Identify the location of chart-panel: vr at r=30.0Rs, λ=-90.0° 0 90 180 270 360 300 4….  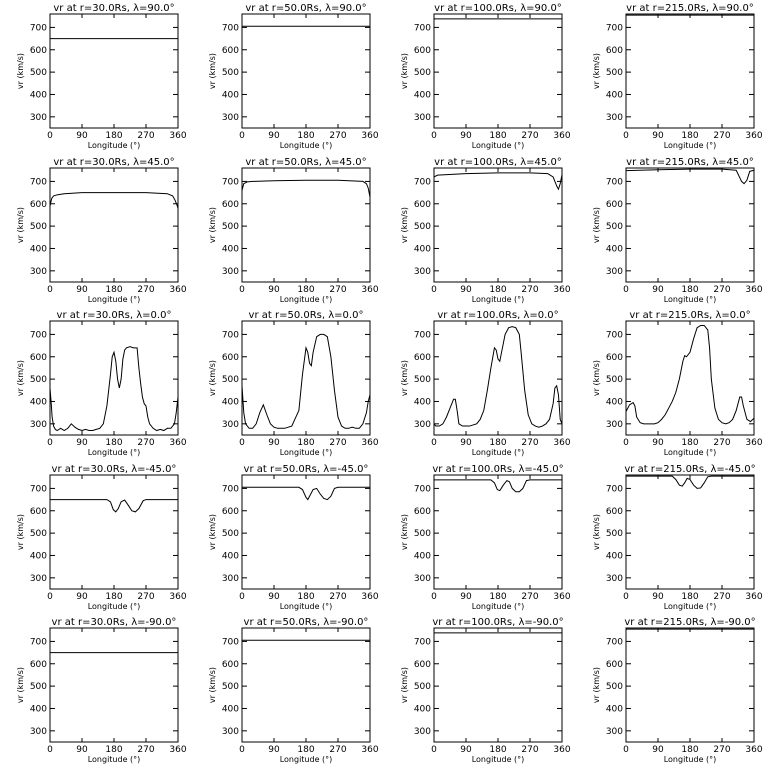
(96, 691).